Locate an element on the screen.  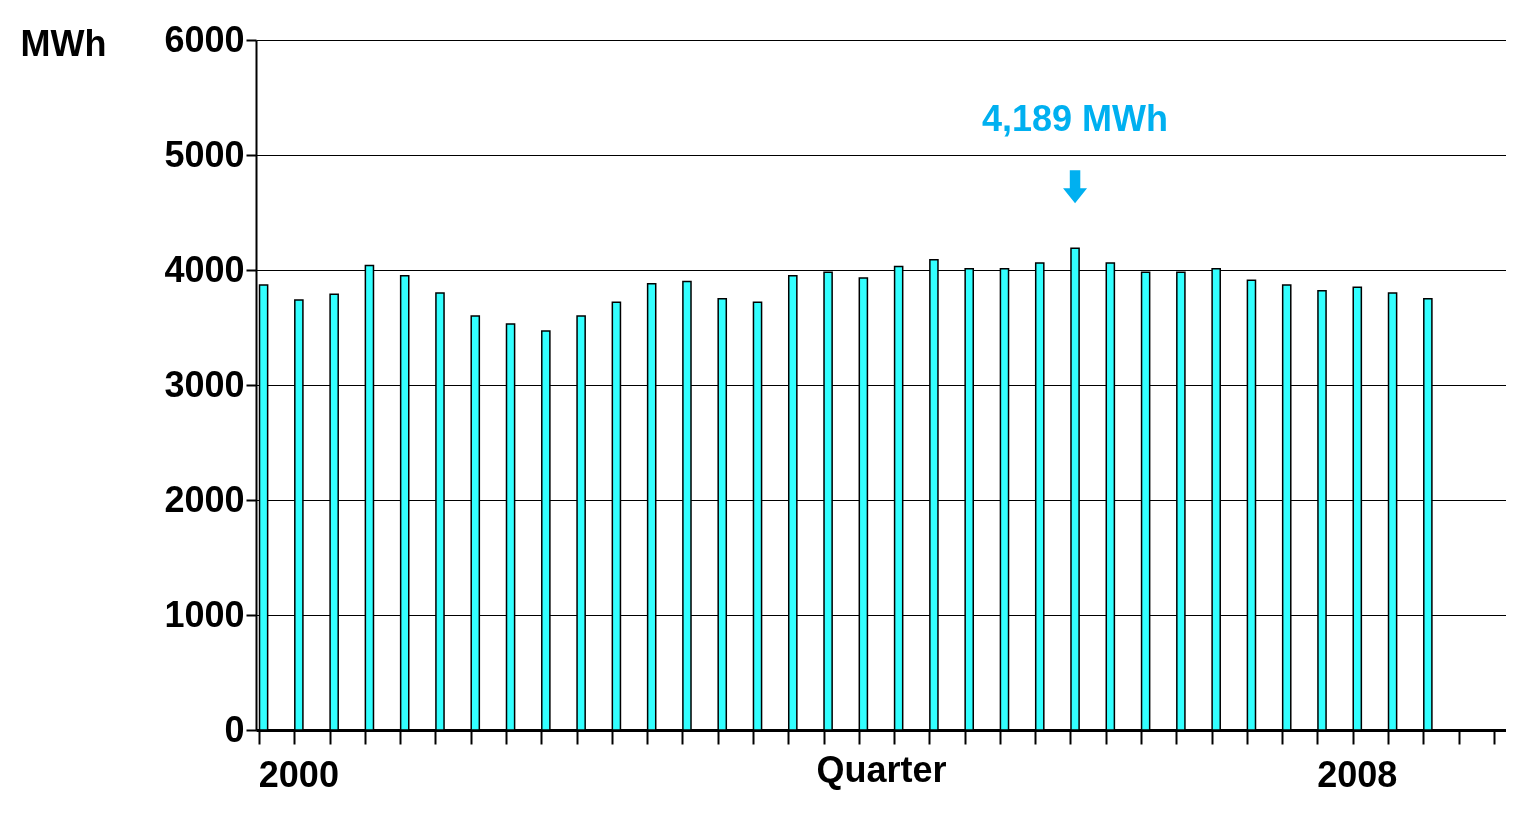
y-tick-label: 5000 is located at coordinates (204, 154).